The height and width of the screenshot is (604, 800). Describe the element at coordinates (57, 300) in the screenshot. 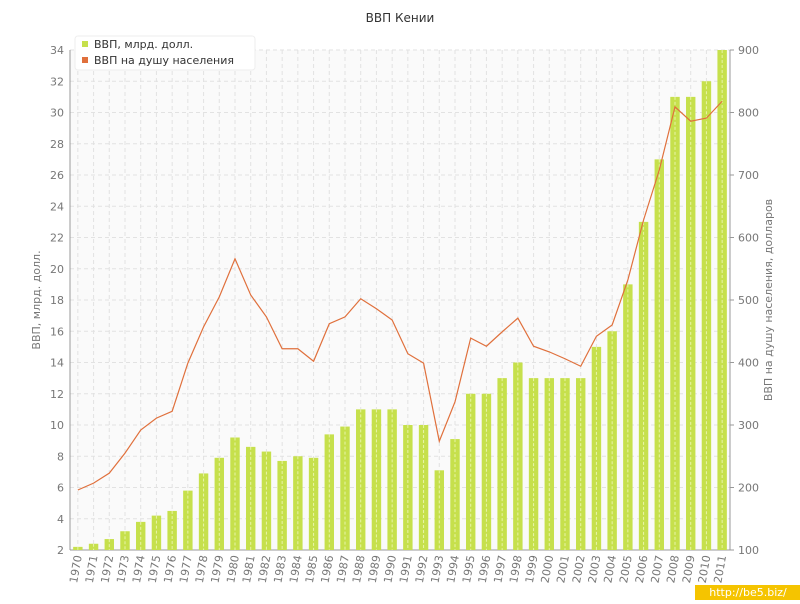

I see `y-tick-label: 18` at that location.